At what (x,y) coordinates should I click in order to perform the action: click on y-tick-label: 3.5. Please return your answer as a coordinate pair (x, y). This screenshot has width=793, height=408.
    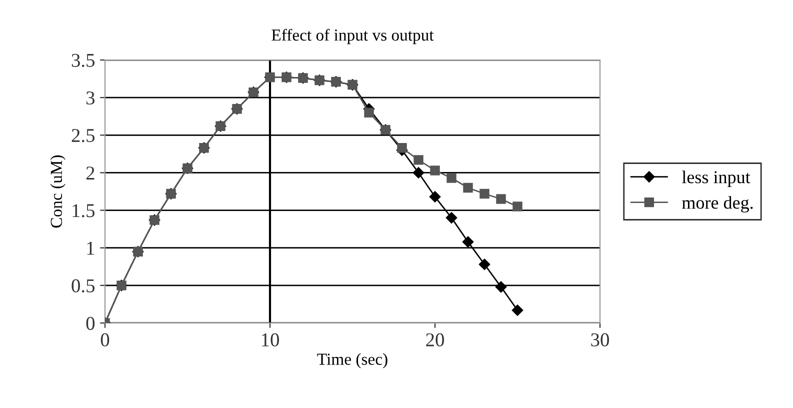
    Looking at the image, I should click on (83, 61).